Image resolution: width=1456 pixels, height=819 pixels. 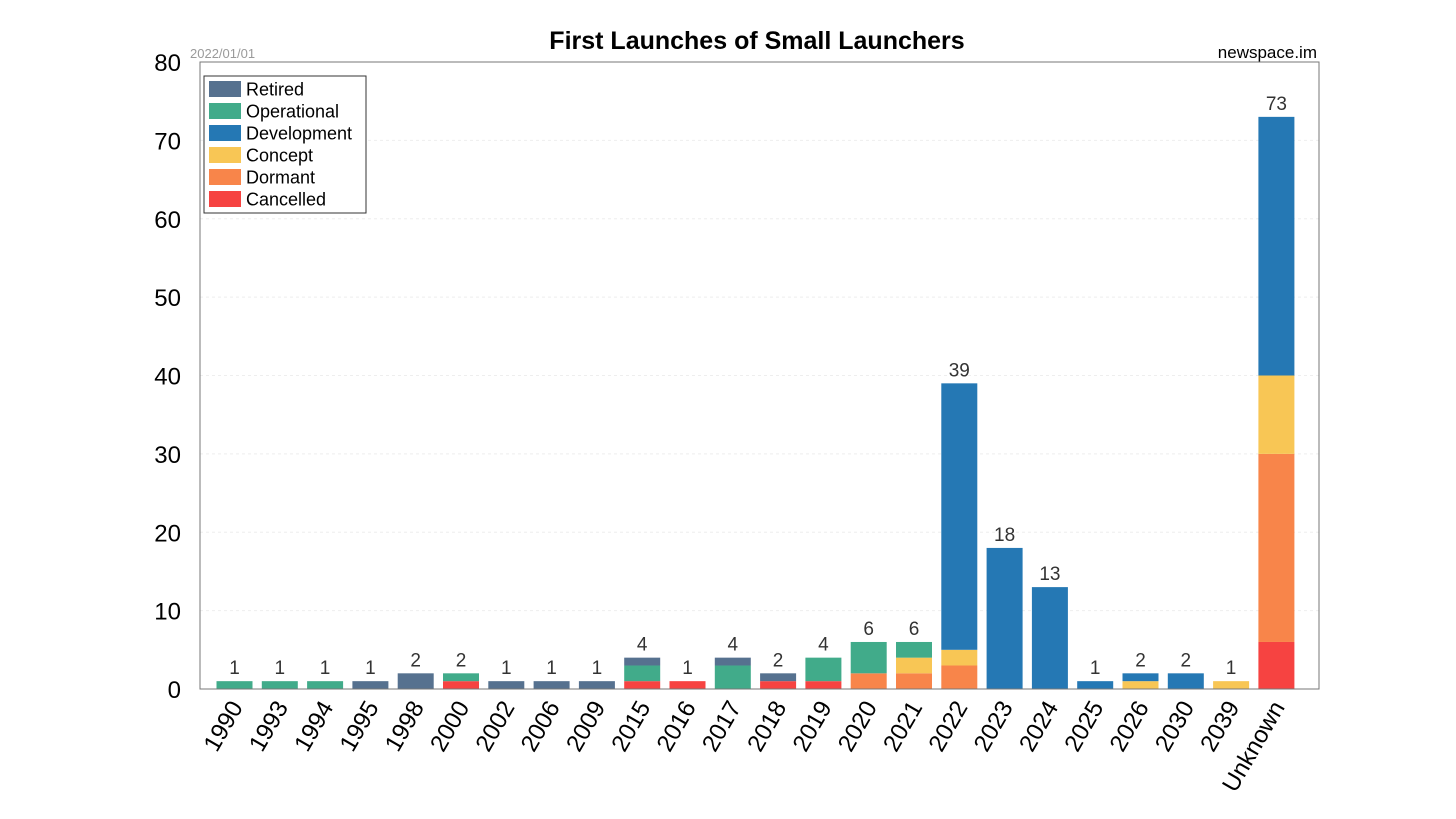 I want to click on bar-total-label-1994: 1, so click(x=325, y=668).